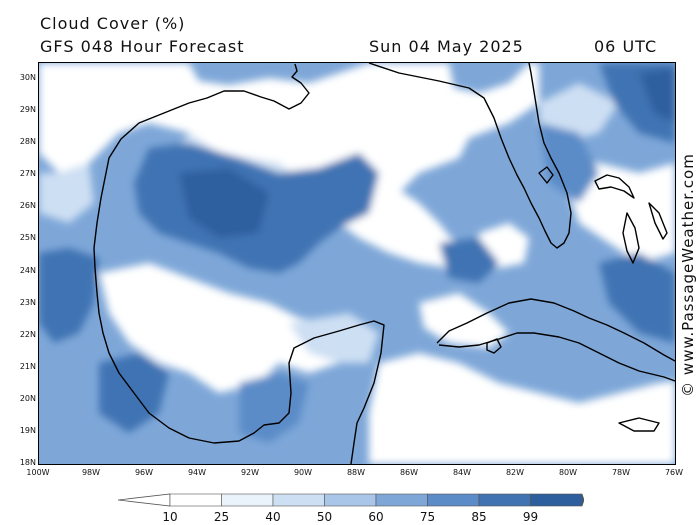  Describe the element at coordinates (446, 46) in the screenshot. I see `forecast-date: Sun 04 May 2025` at that location.